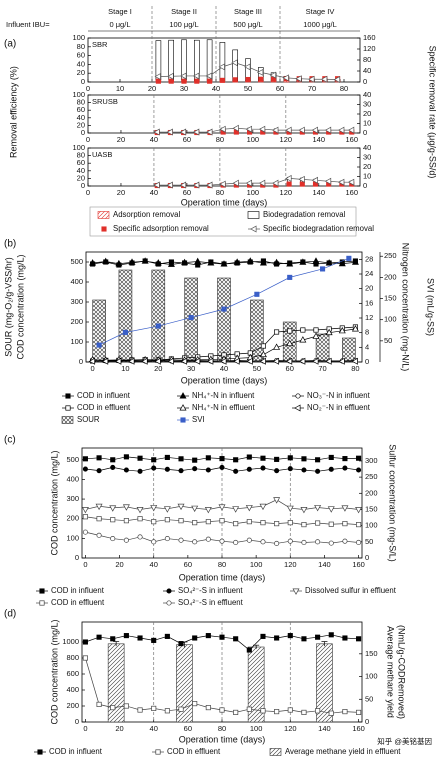 The height and width of the screenshot is (757, 441). What do you see at coordinates (324, 728) in the screenshot?
I see `x-tick-label: 140` at bounding box center [324, 728].